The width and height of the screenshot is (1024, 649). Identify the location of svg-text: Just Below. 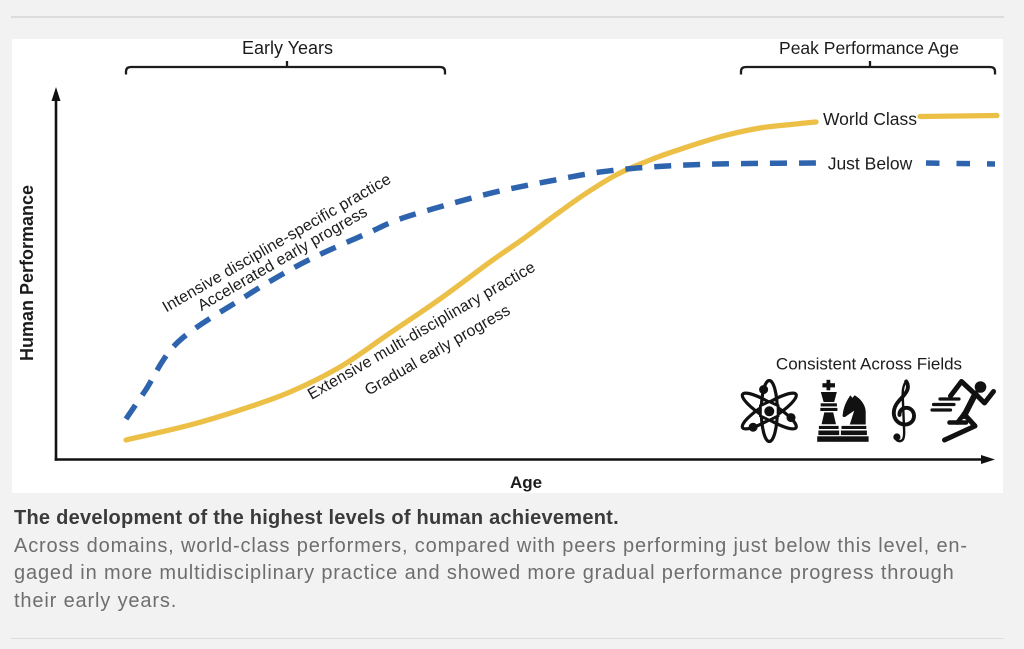
(870, 164).